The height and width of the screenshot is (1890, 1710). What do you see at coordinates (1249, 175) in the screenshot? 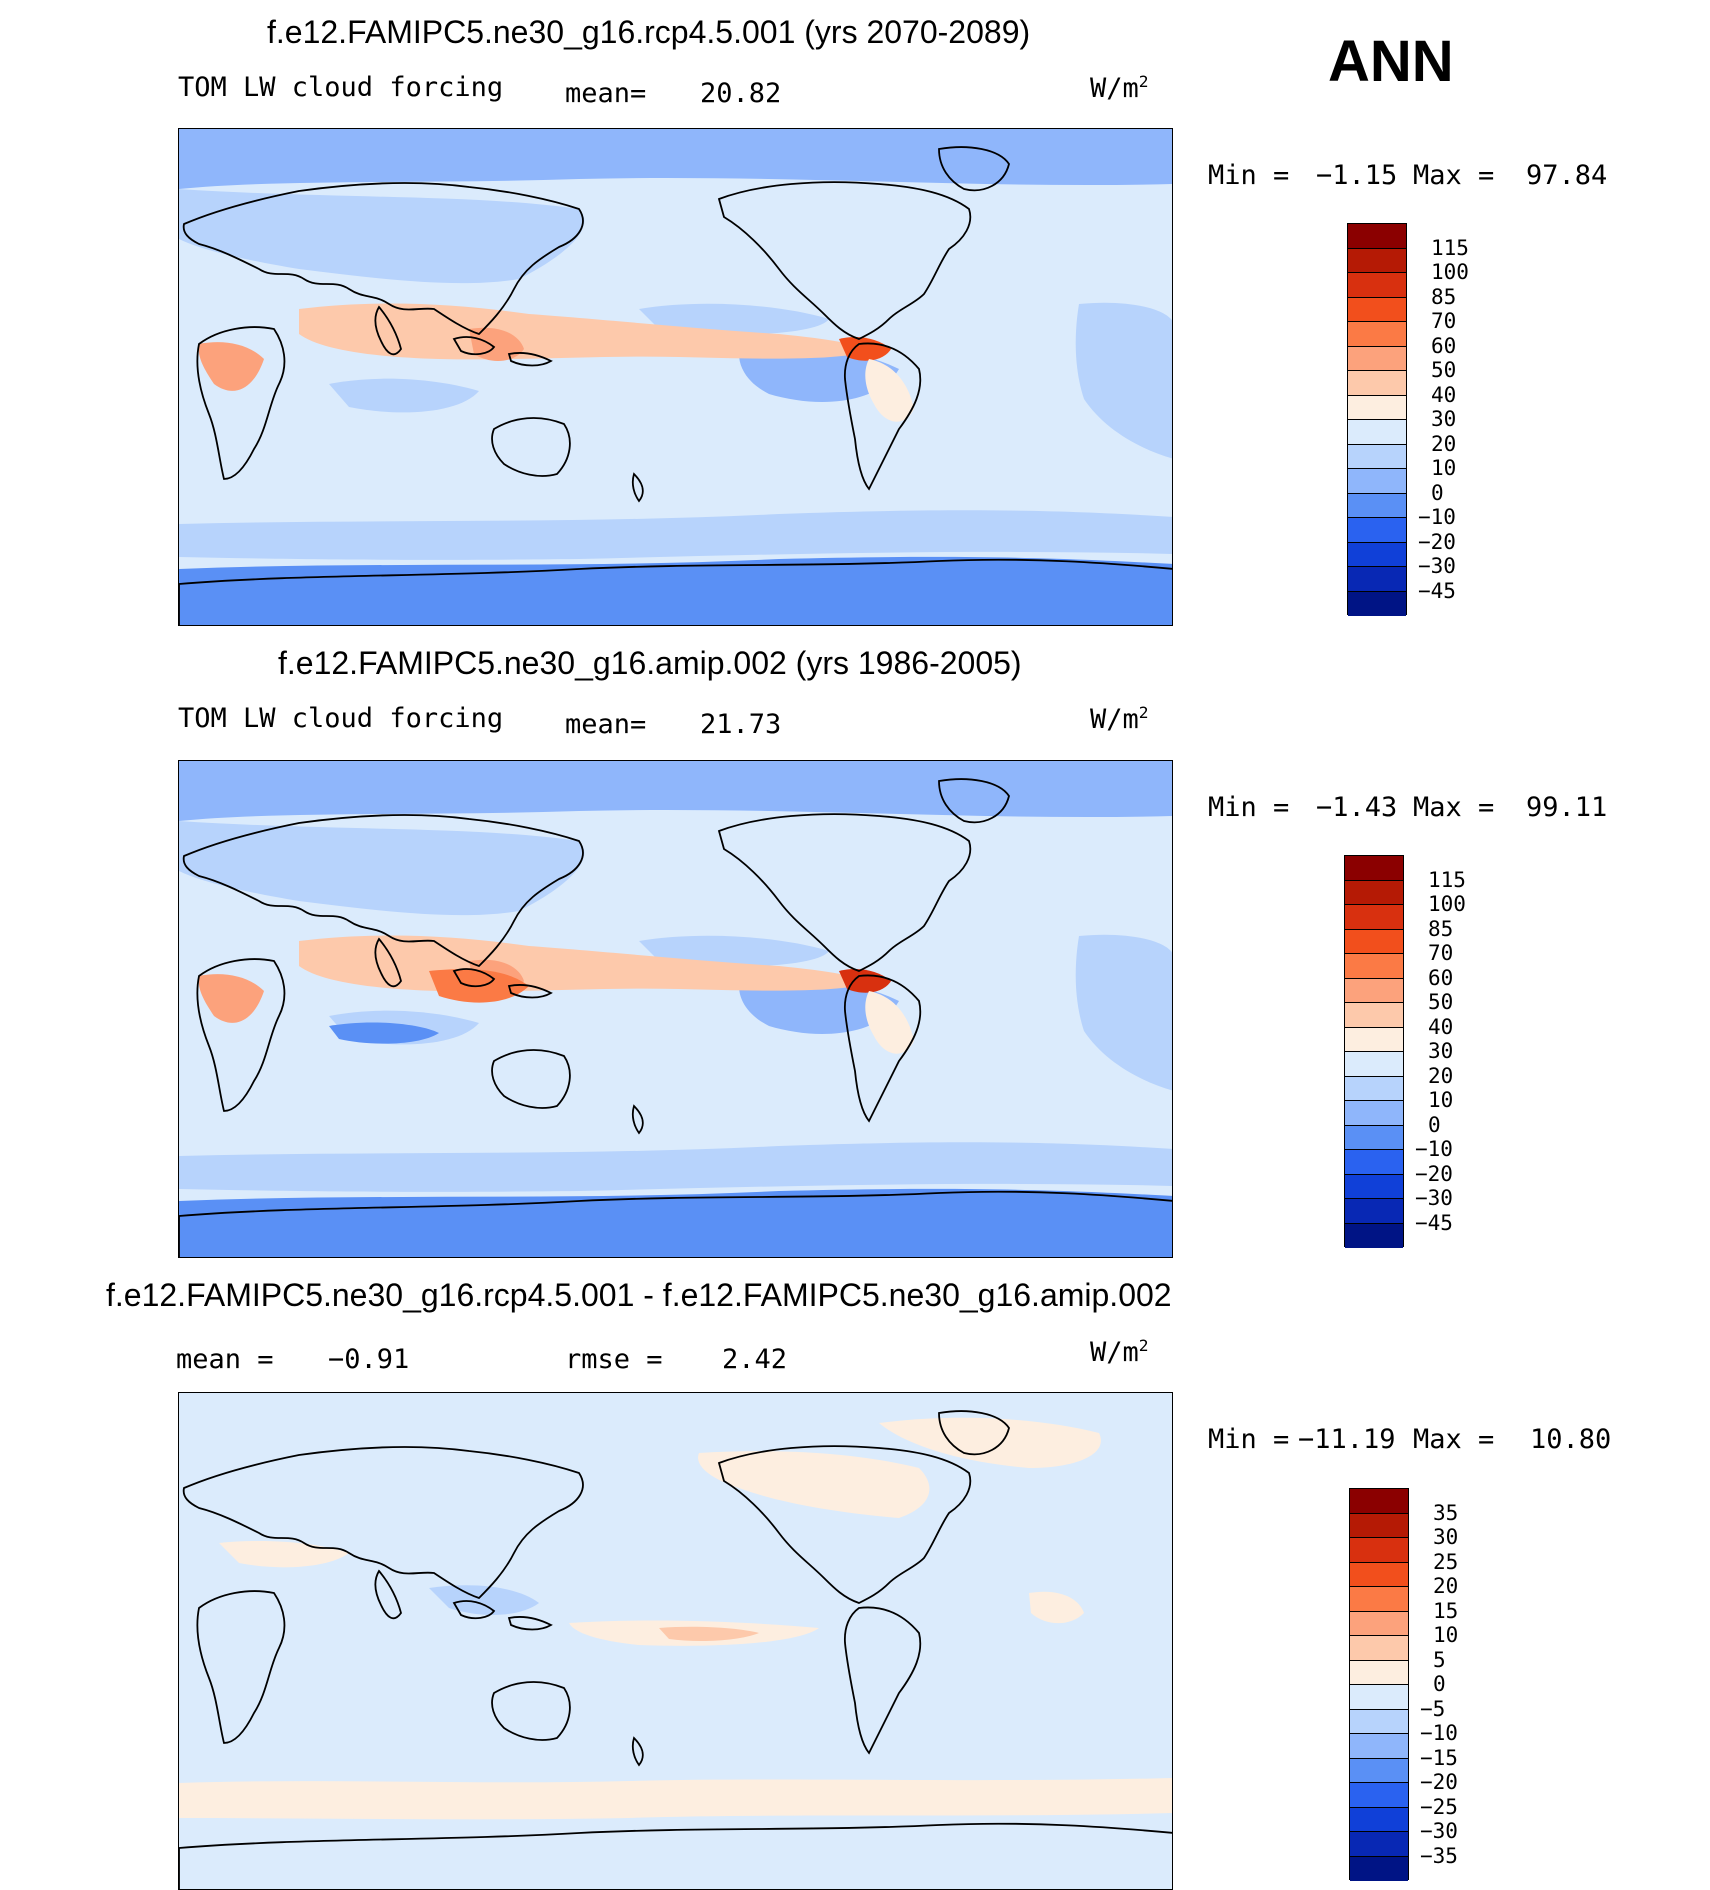
I see `panel1-min-label: Min =` at bounding box center [1249, 175].